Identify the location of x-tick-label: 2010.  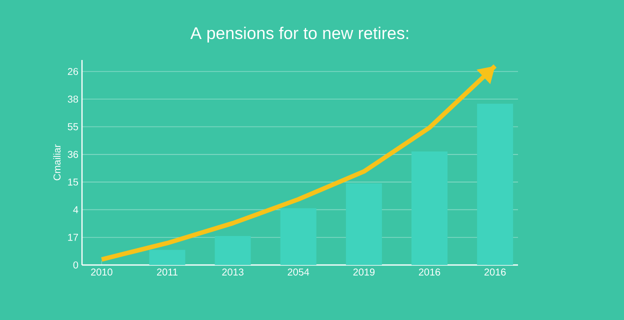
(101, 272).